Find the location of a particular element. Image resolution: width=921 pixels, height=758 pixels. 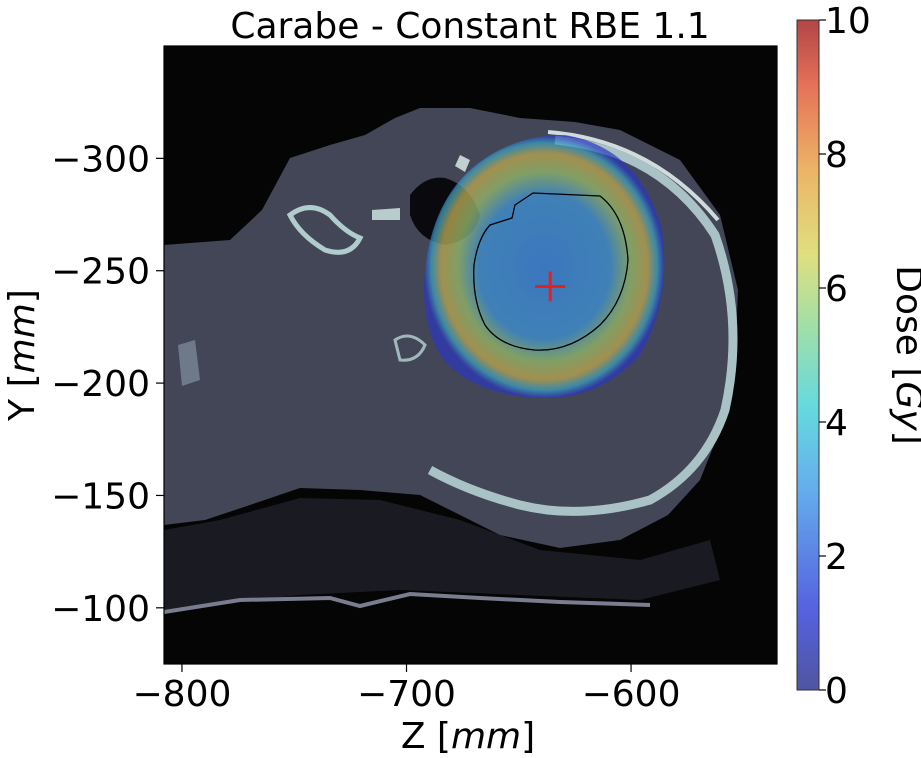

y-tick-label: −100 is located at coordinates (100, 609).